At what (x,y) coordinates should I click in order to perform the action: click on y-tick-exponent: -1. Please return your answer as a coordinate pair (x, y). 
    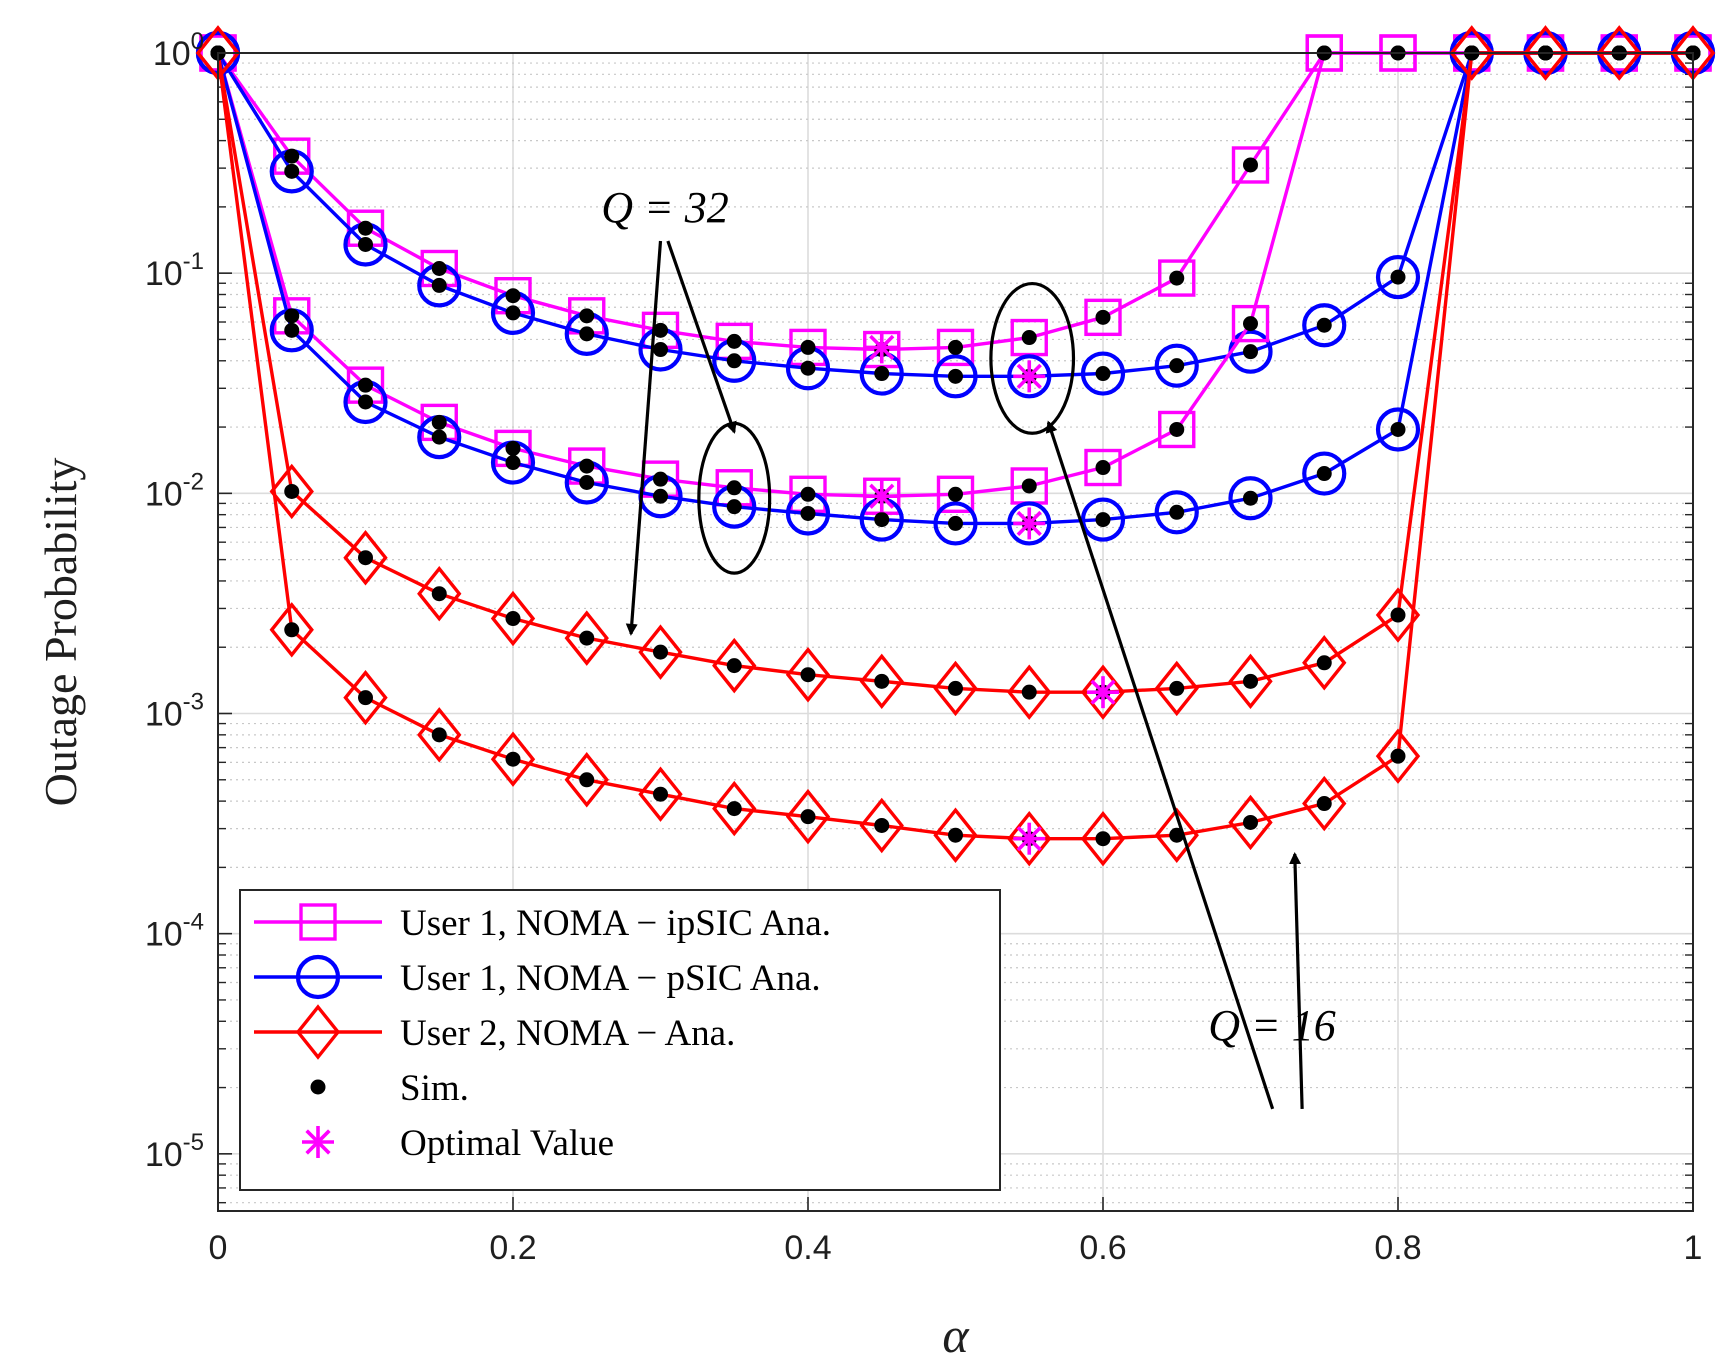
    Looking at the image, I should click on (193, 261).